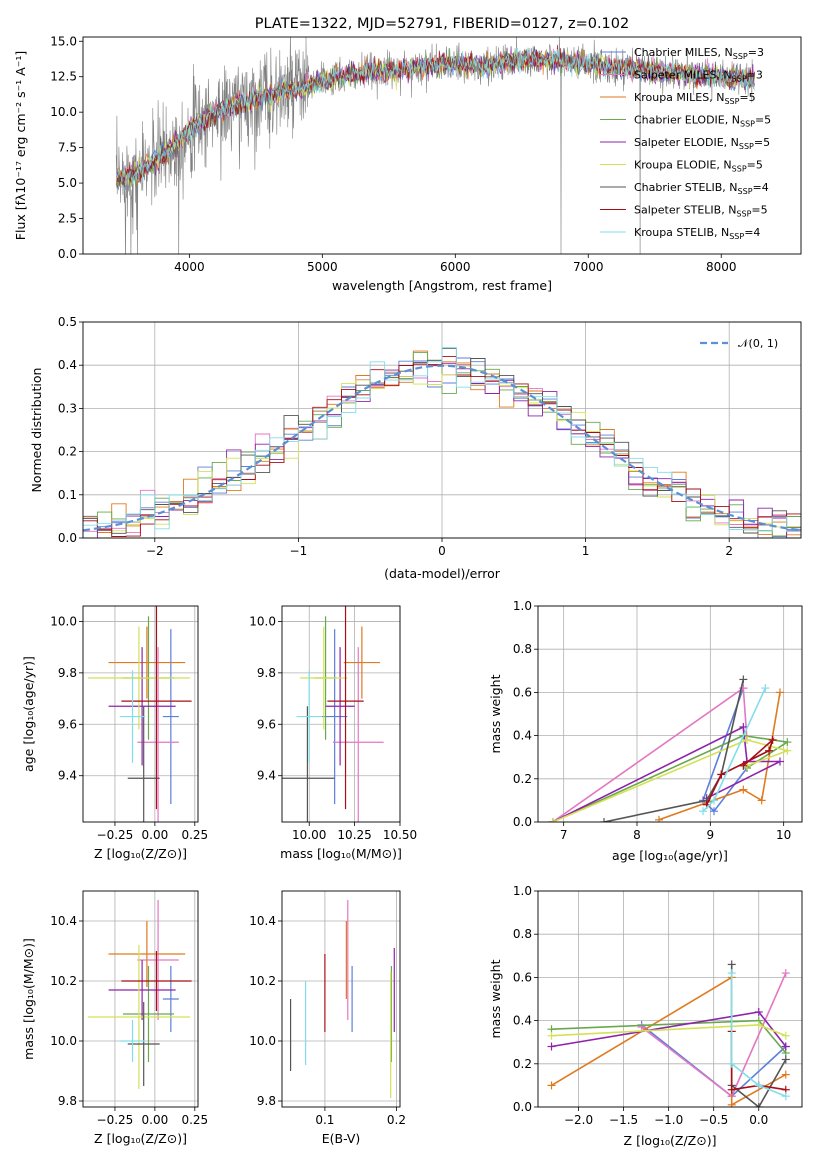 The height and width of the screenshot is (1170, 819). Describe the element at coordinates (586, 551) in the screenshot. I see `x-tick-label: 1` at that location.